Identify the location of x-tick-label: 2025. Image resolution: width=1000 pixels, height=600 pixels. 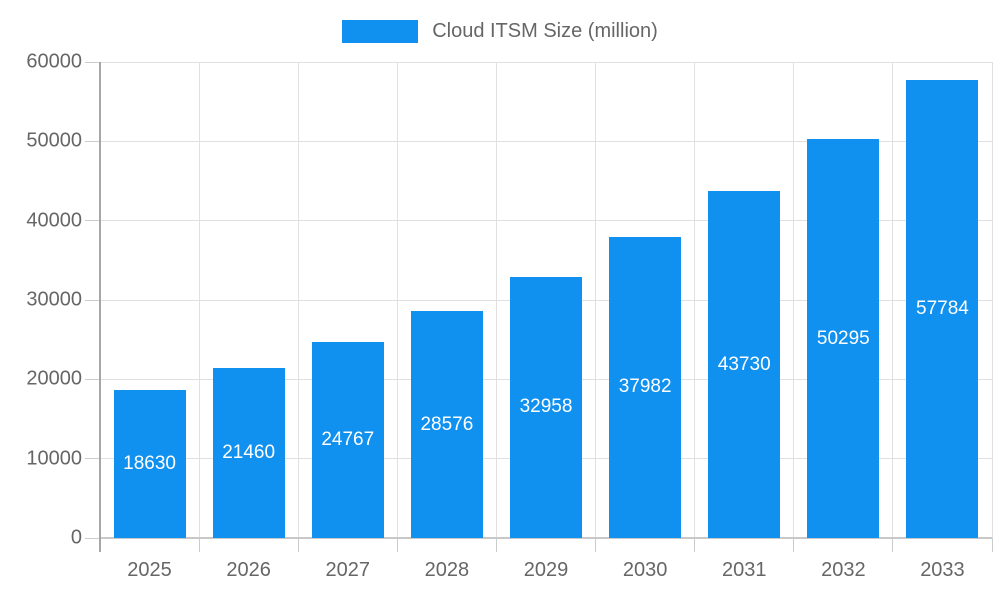
(149, 570).